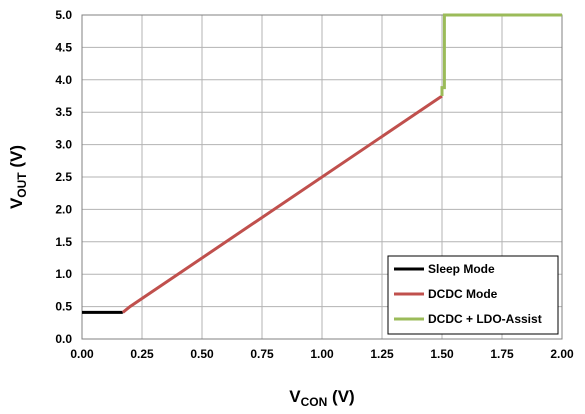 This screenshot has width=585, height=414. I want to click on legend-label: DCDC + LDO-Assist, so click(485, 319).